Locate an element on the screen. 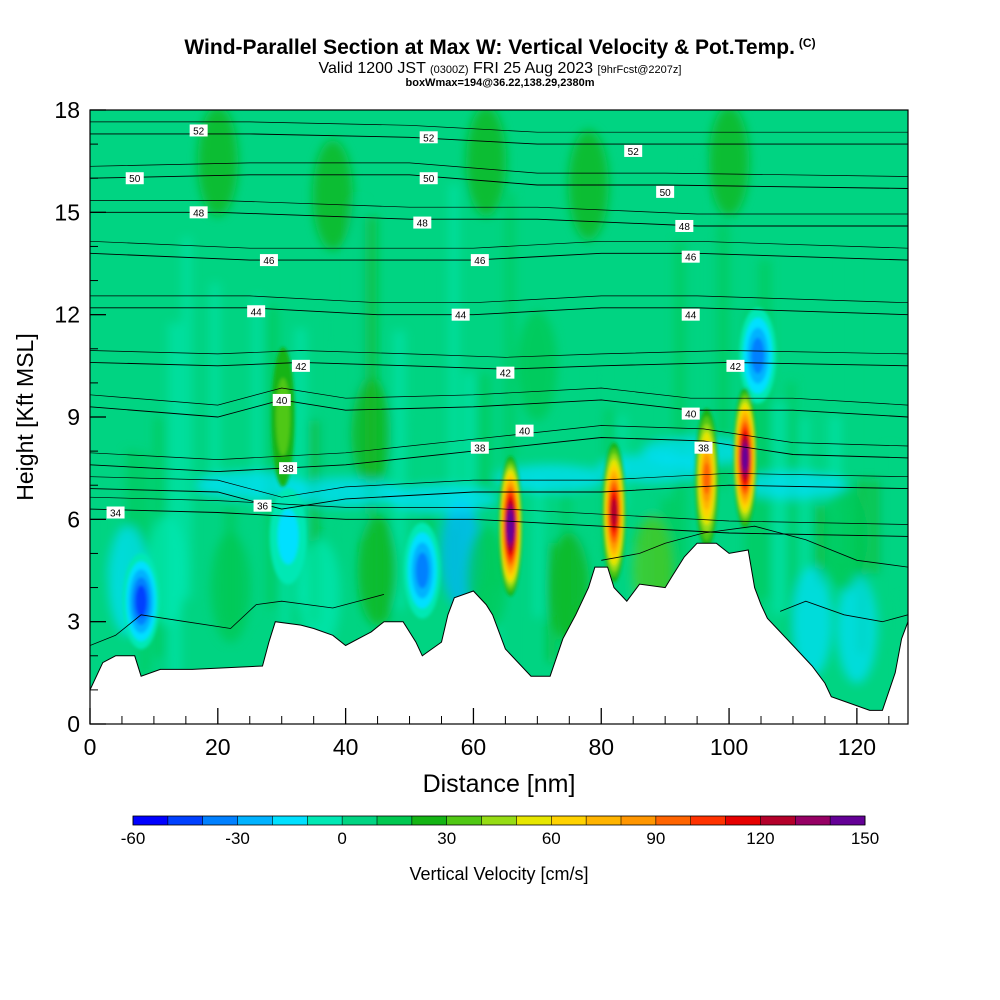 This screenshot has height=1000, width=1000. y-tick-label: 18 is located at coordinates (67, 110).